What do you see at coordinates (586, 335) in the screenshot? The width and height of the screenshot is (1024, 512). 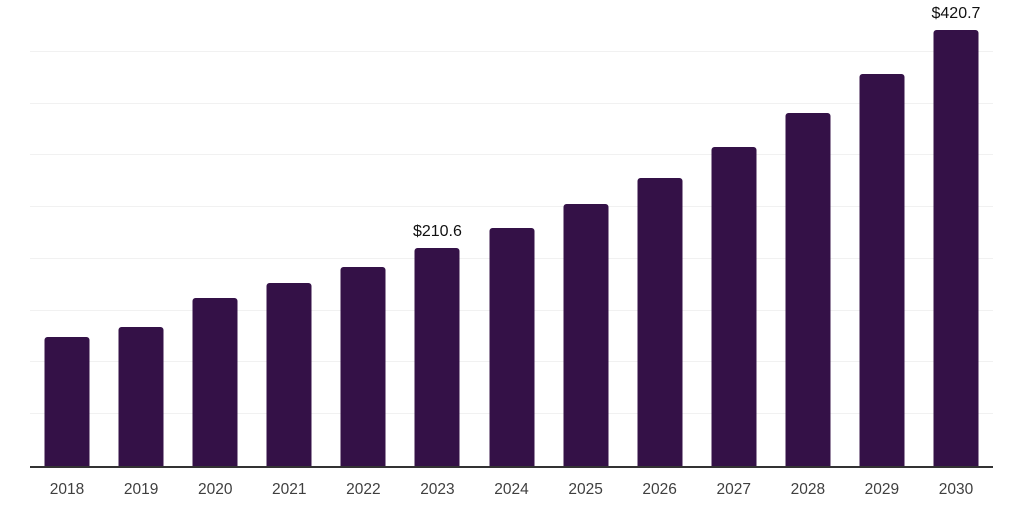 I see `bar-2025` at bounding box center [586, 335].